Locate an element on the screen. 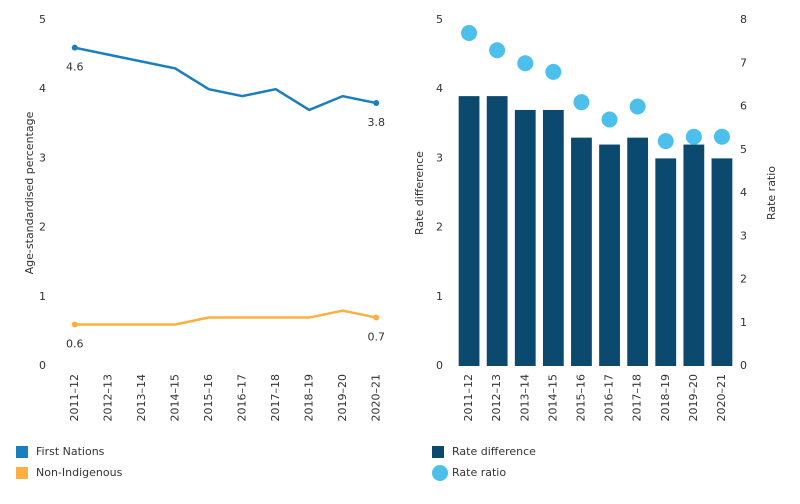  legend-label: Rate difference is located at coordinates (494, 451).